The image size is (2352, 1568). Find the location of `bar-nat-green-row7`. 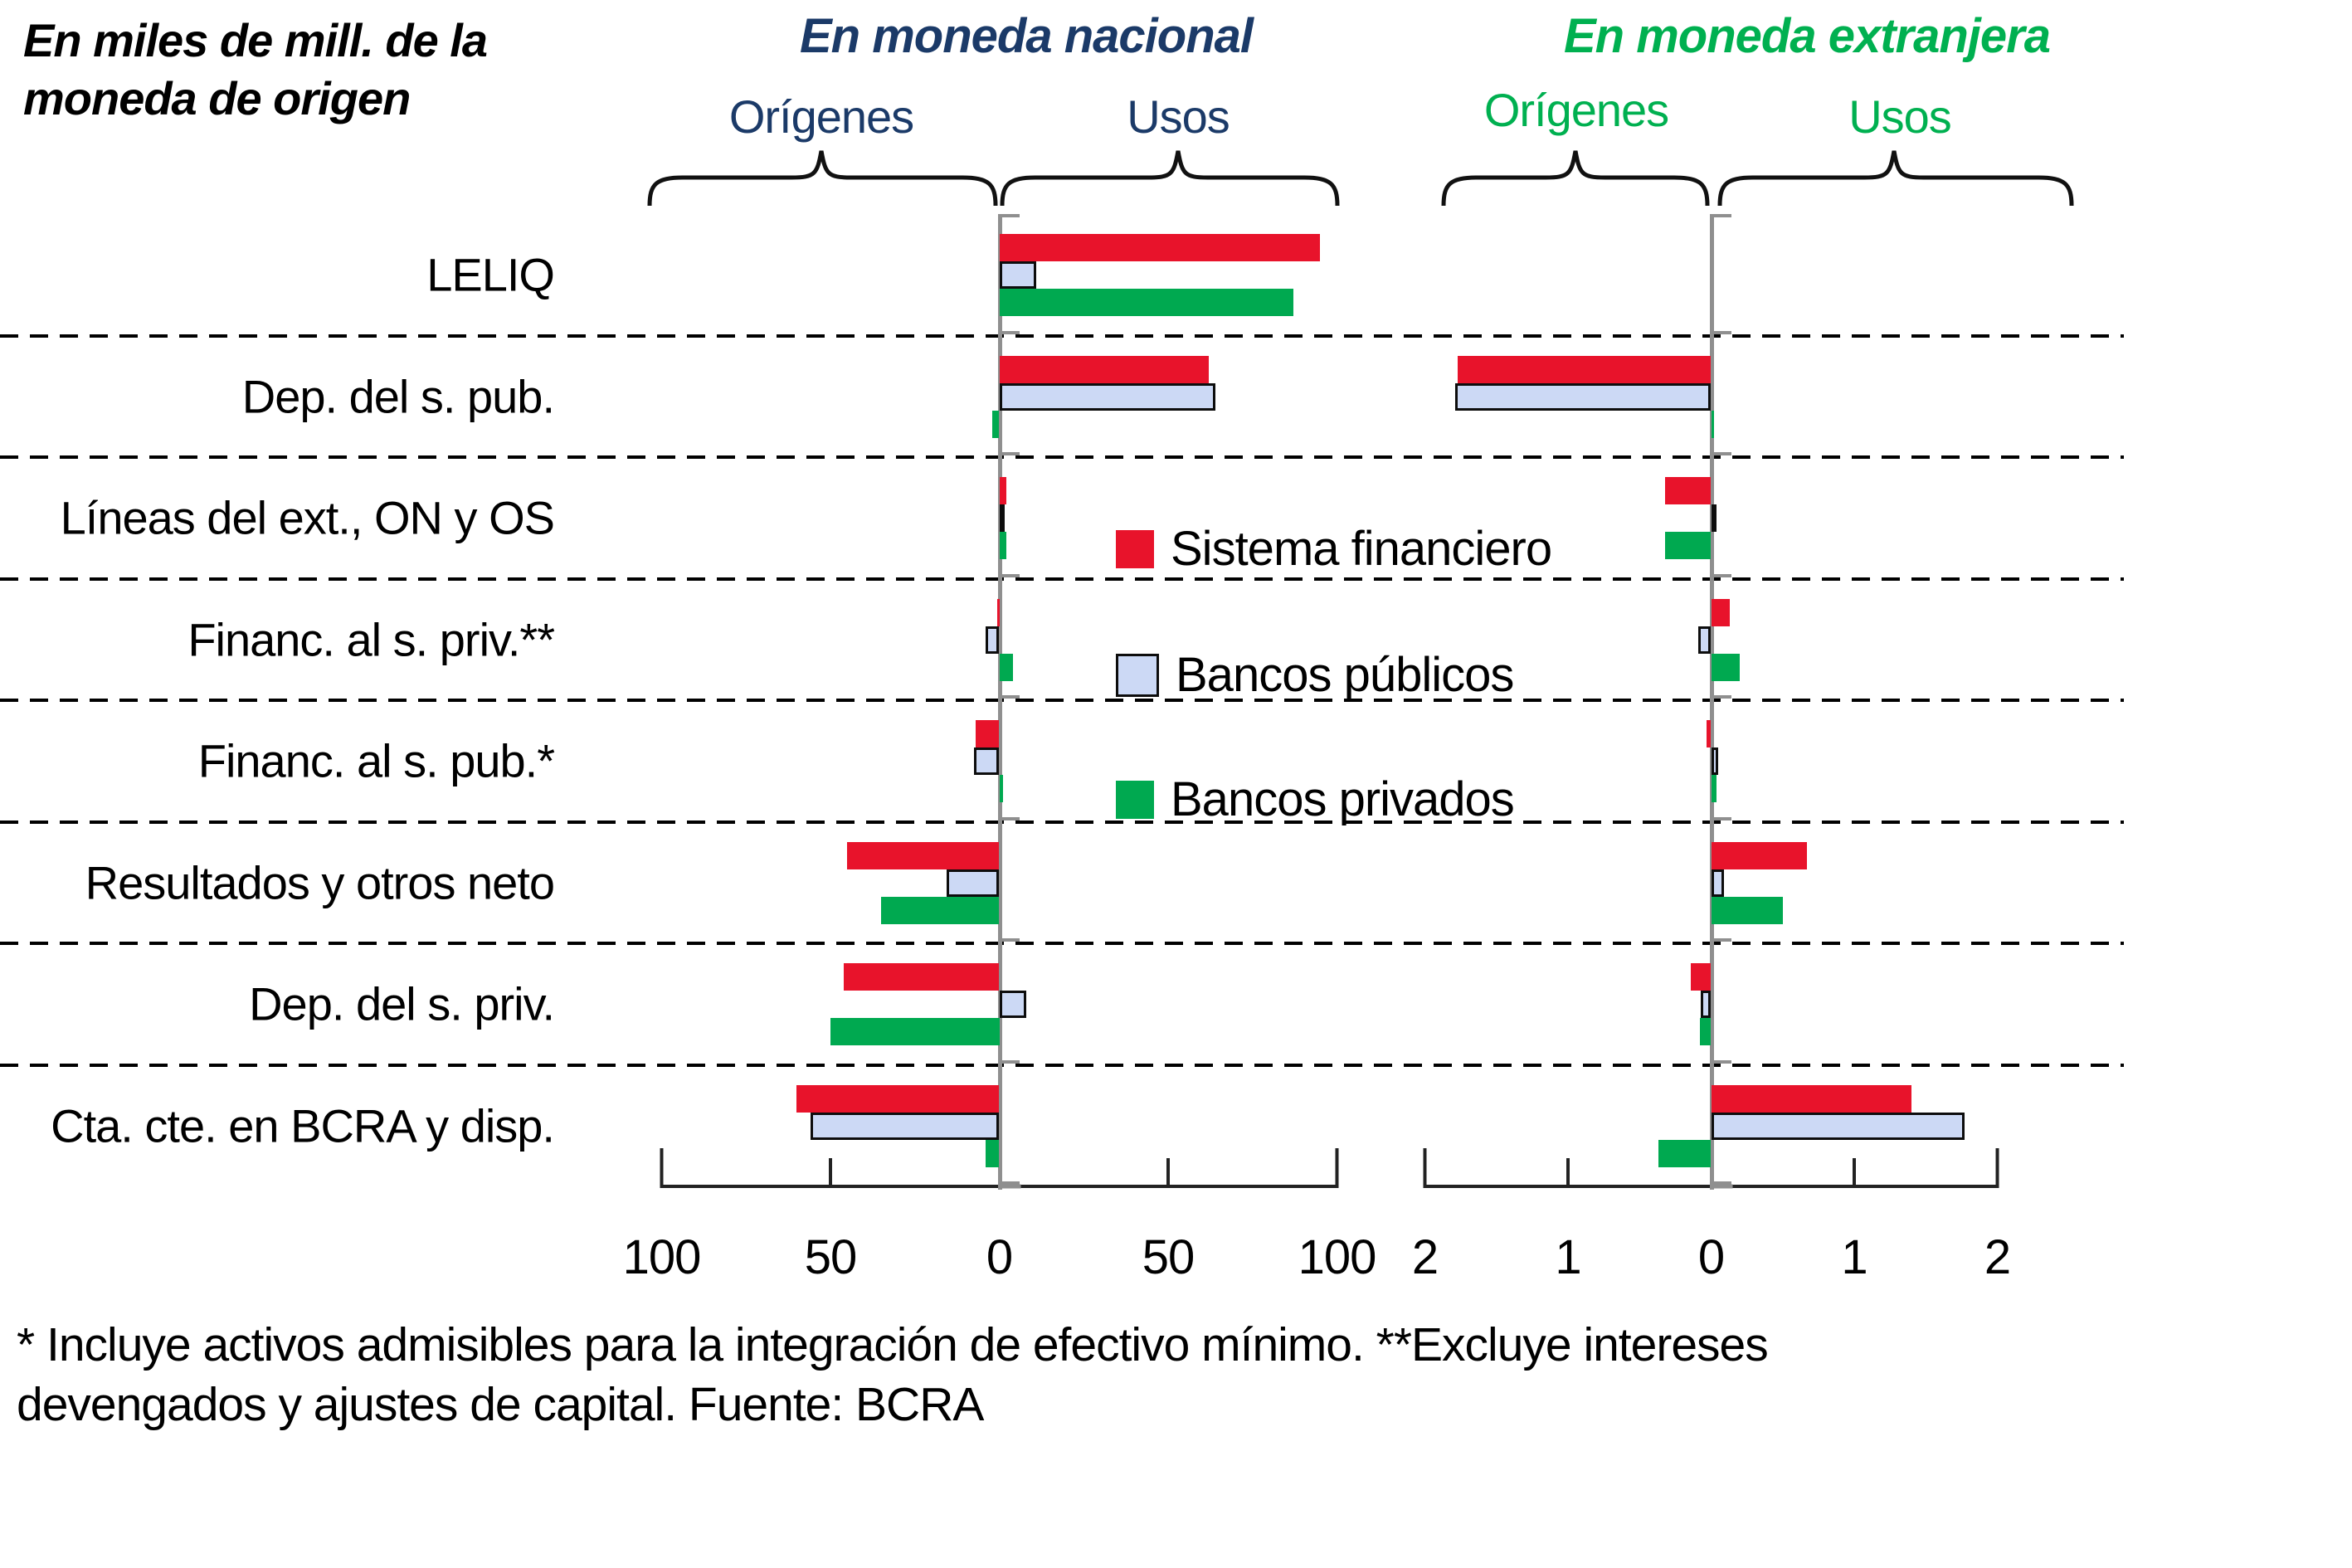

bar-nat-green-row7 is located at coordinates (993, 1153).